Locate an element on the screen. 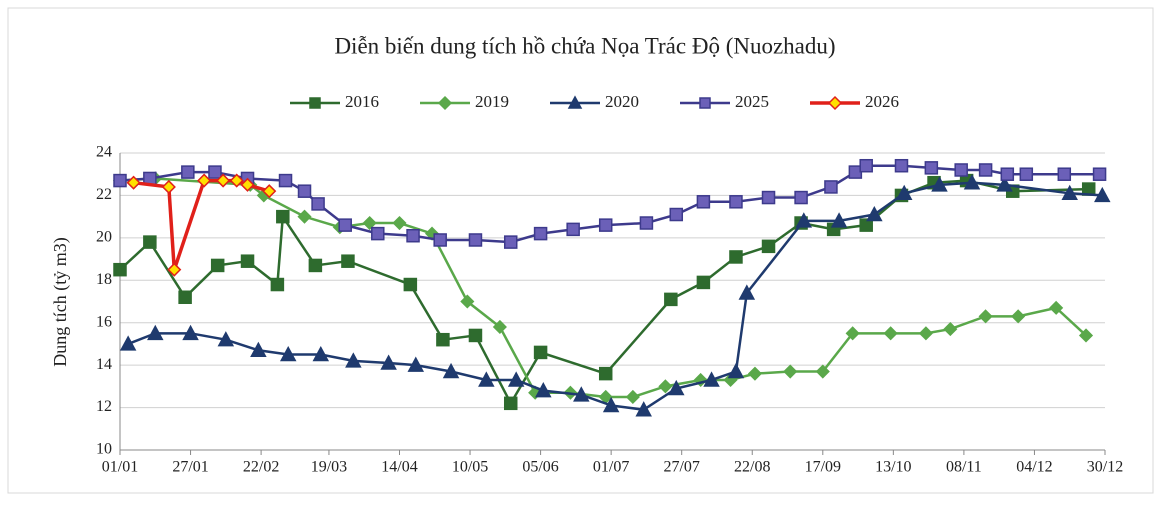 This screenshot has width=1161, height=506. x-tick-label: 01/01 is located at coordinates (120, 467).